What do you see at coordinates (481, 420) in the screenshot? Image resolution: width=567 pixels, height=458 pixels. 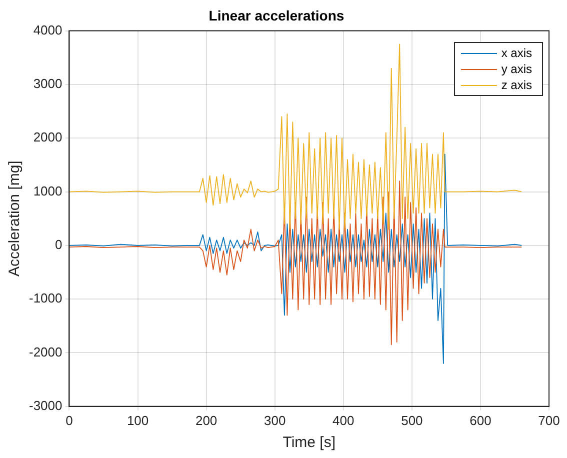 I see `x-tick-label: 600` at bounding box center [481, 420].